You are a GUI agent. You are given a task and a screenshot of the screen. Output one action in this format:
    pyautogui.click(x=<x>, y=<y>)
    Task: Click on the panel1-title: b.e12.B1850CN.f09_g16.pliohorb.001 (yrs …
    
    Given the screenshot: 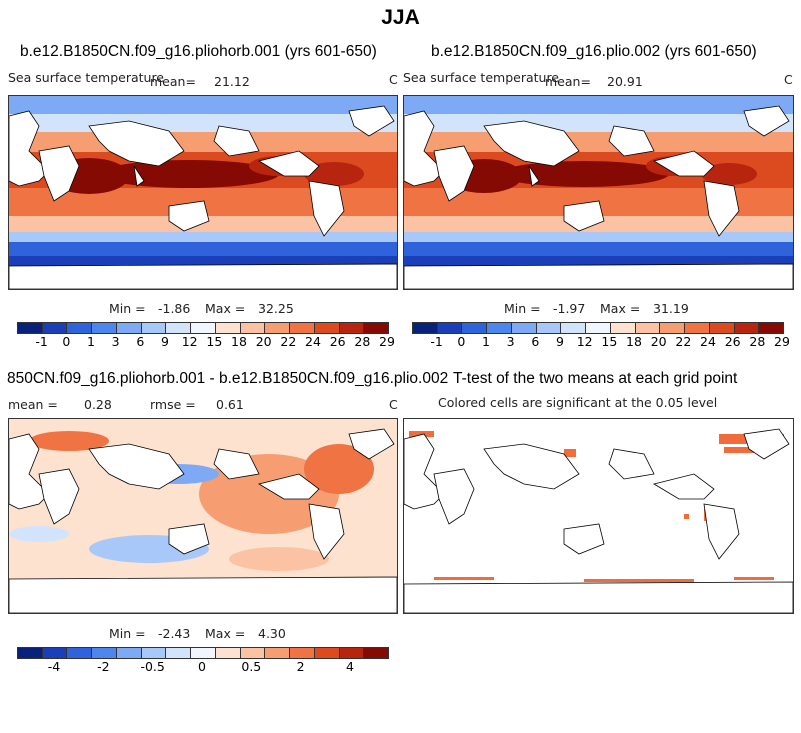 What is the action you would take?
    pyautogui.click(x=198, y=51)
    